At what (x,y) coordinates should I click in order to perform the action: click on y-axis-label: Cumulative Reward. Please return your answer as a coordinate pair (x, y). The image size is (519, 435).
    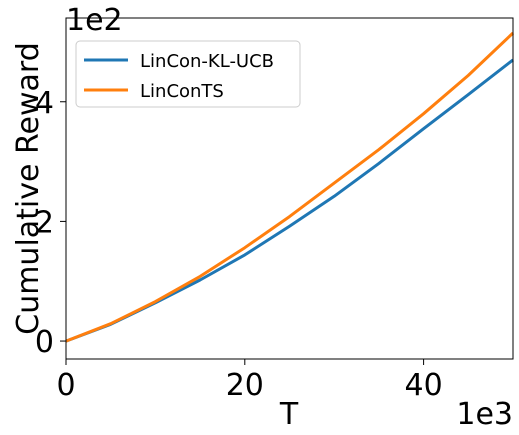
    Looking at the image, I should click on (28, 188).